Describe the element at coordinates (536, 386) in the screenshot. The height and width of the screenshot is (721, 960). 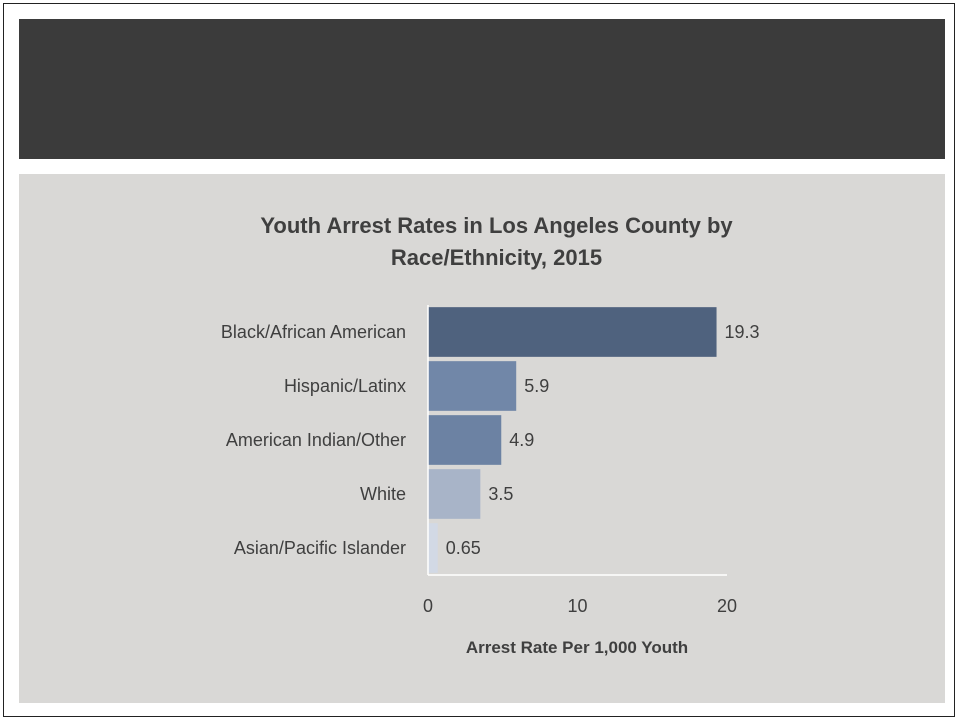
I see `data-label: 5.9` at that location.